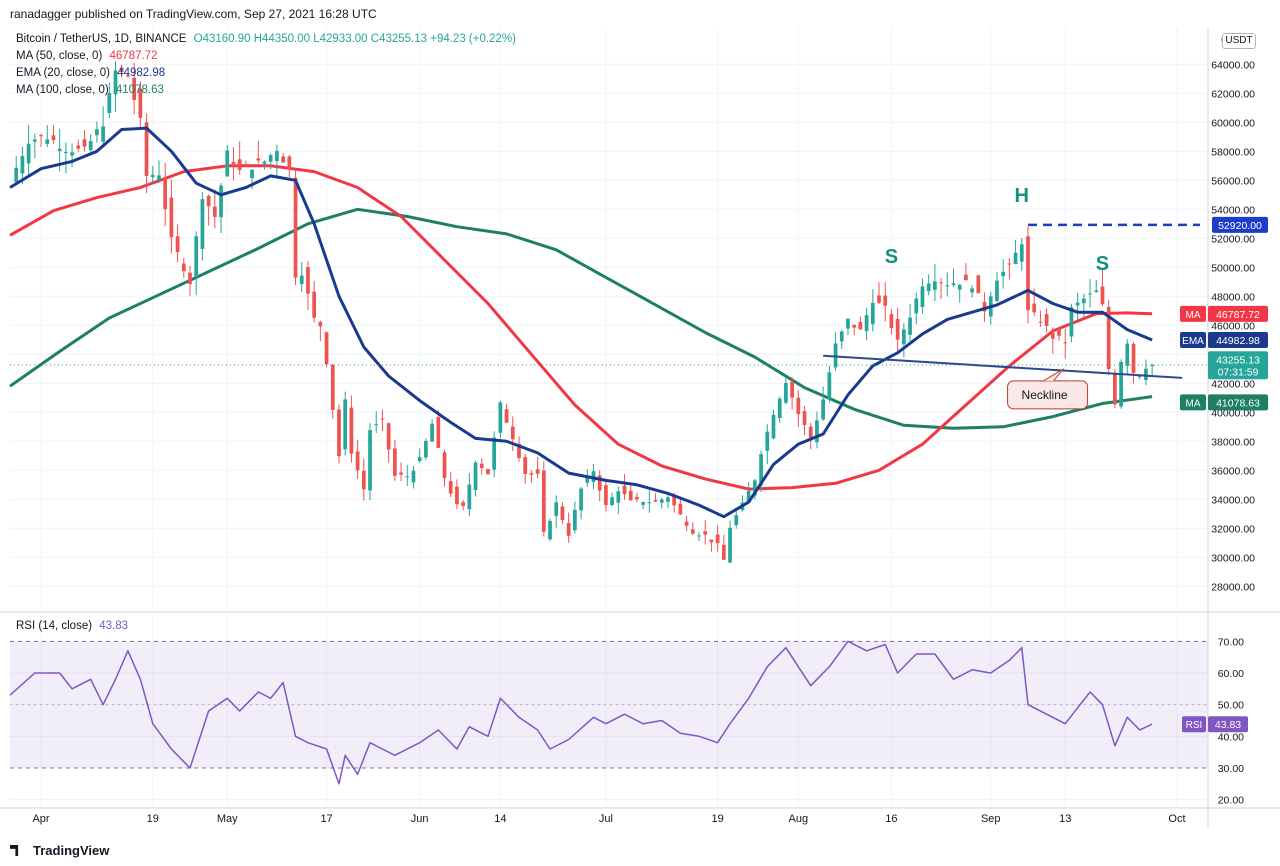 This screenshot has height=866, width=1280. What do you see at coordinates (1238, 341) in the screenshot?
I see `ema20-badge-value: 44982.98` at bounding box center [1238, 341].